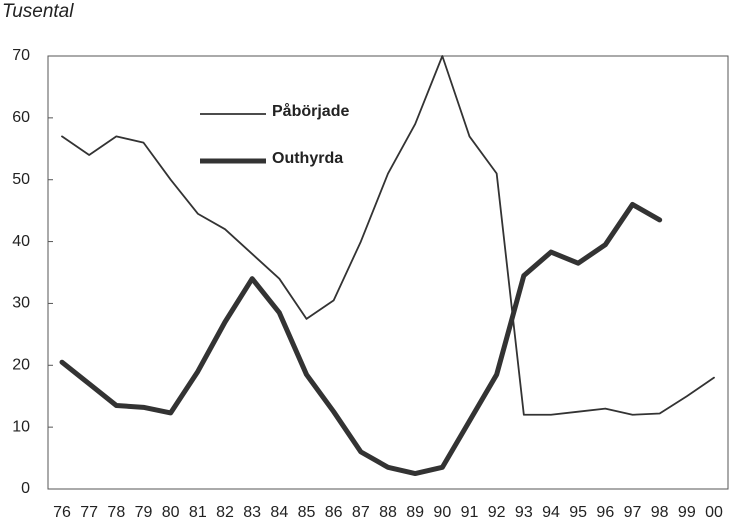  I want to click on x-tick-label: 91, so click(470, 512).